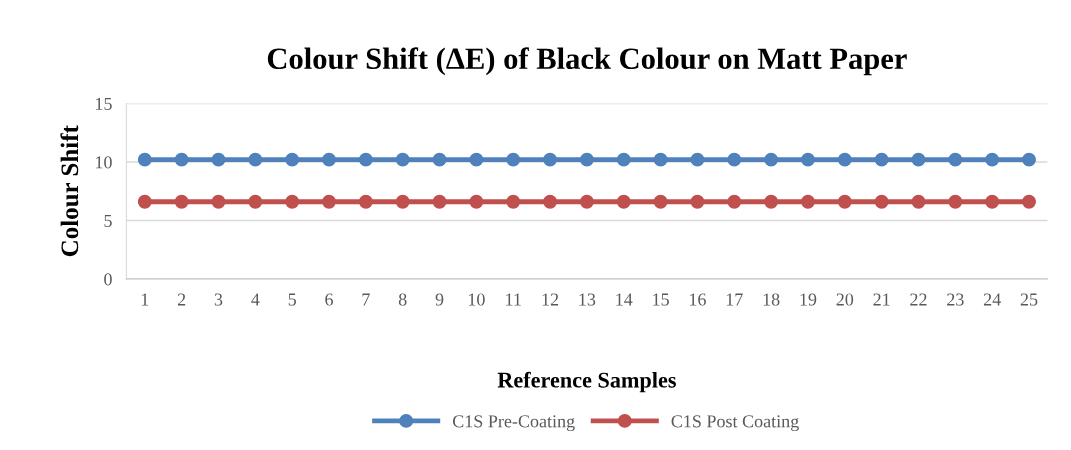  I want to click on x-axis-title: Reference Samples, so click(586, 382).